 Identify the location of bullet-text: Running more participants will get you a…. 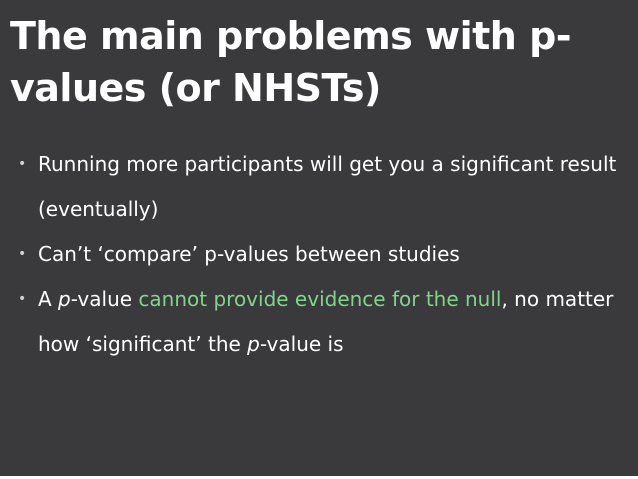
(327, 186).